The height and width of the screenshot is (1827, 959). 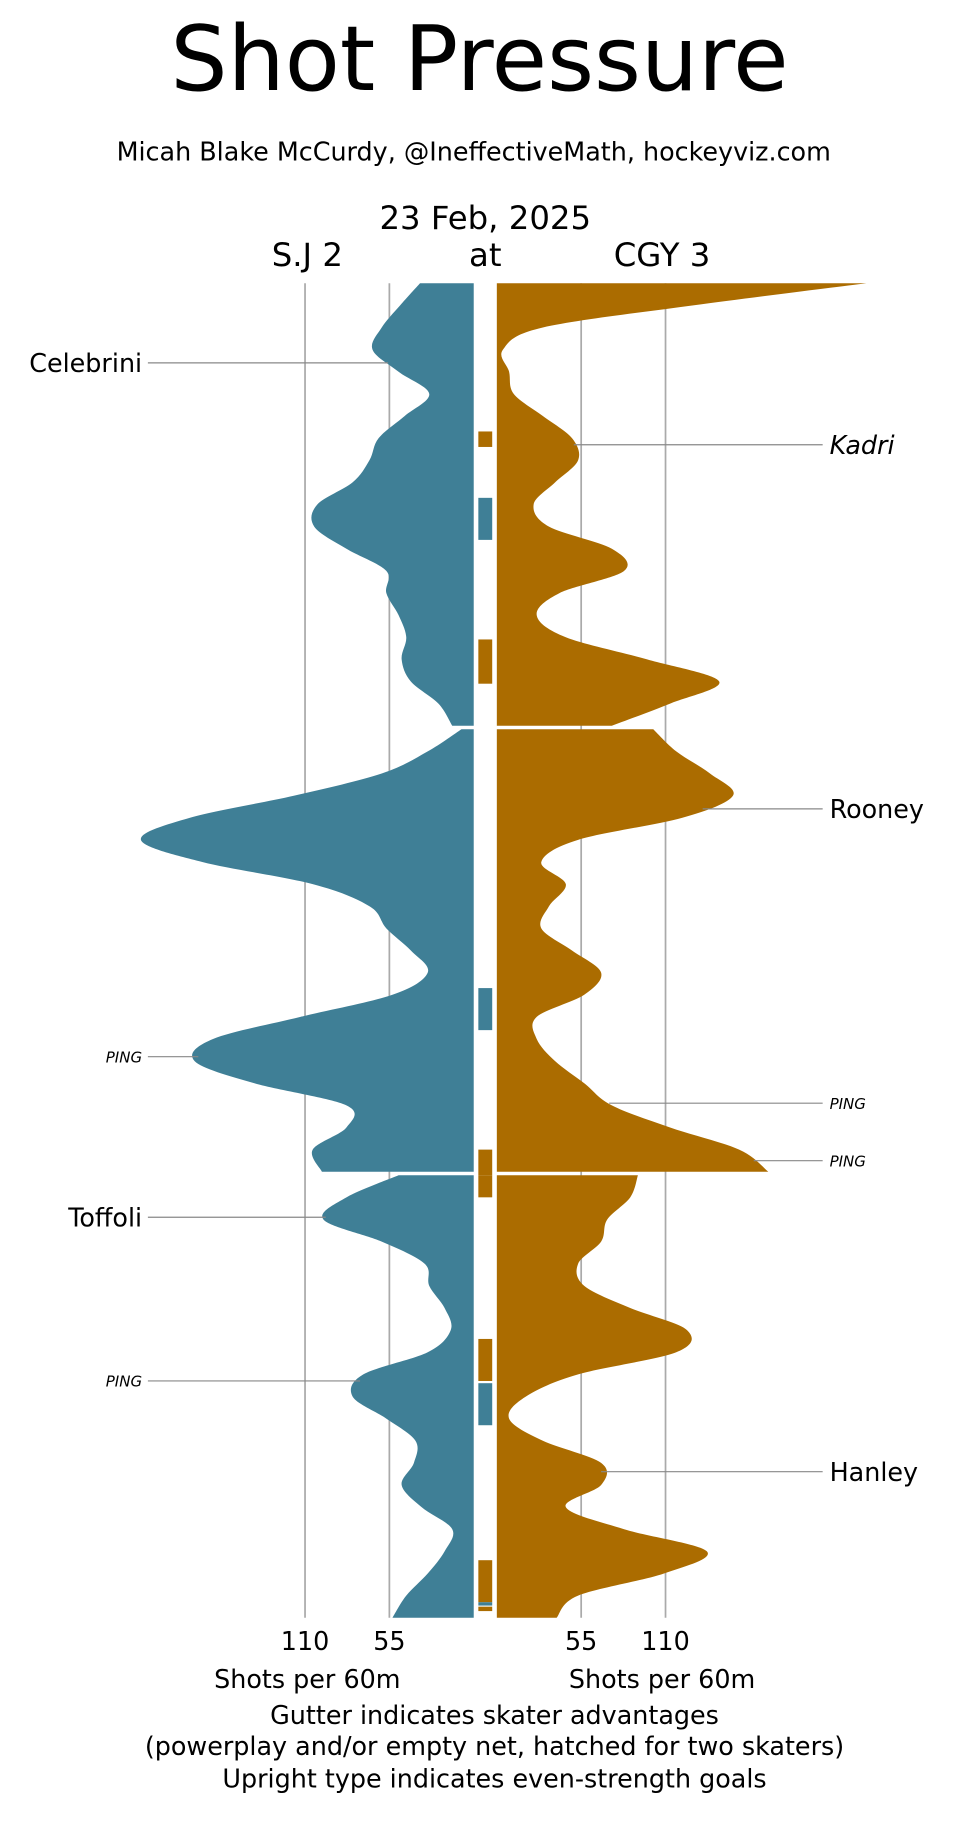 I want to click on goal-label: Kadri, so click(x=862, y=445).